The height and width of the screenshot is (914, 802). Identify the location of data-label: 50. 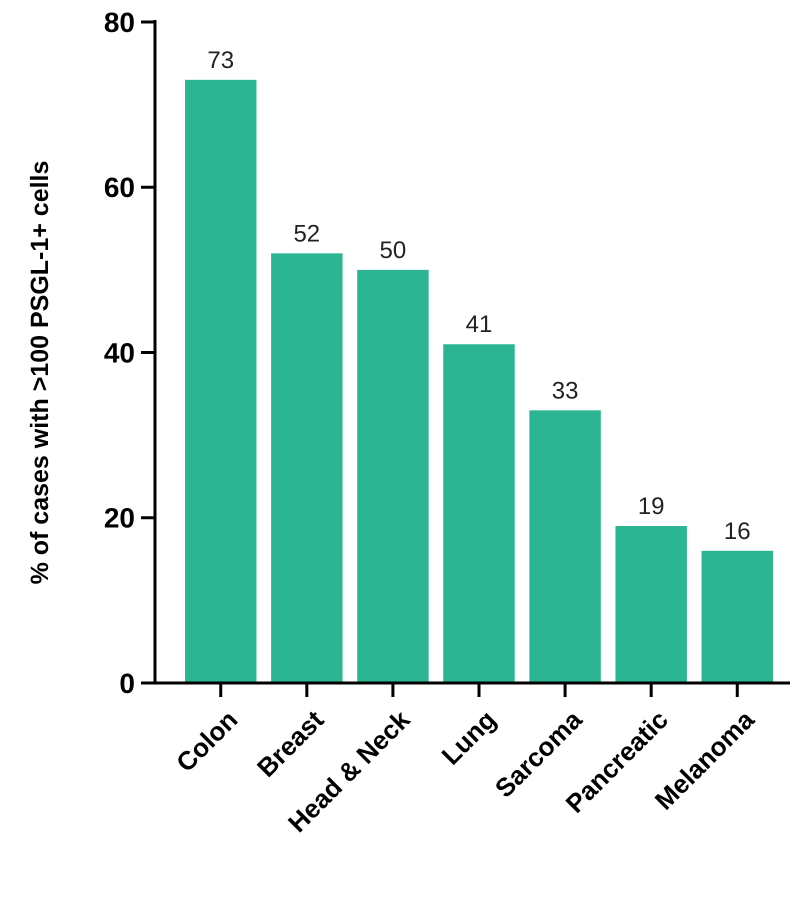
(393, 250).